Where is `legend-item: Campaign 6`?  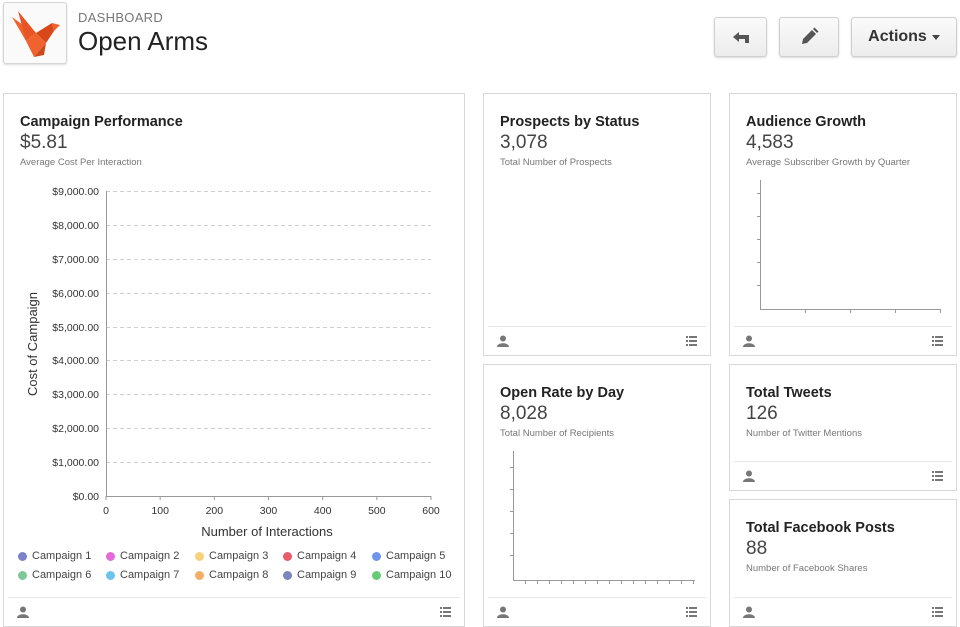
legend-item: Campaign 6 is located at coordinates (54, 575).